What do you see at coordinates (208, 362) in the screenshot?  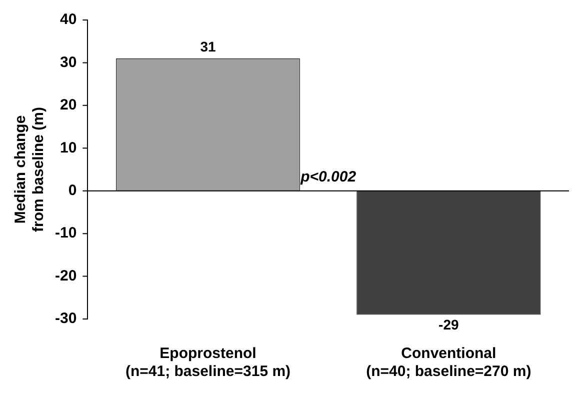 I see `x-tick-label: Epoprostenol (n=41; baseline=315 m)` at bounding box center [208, 362].